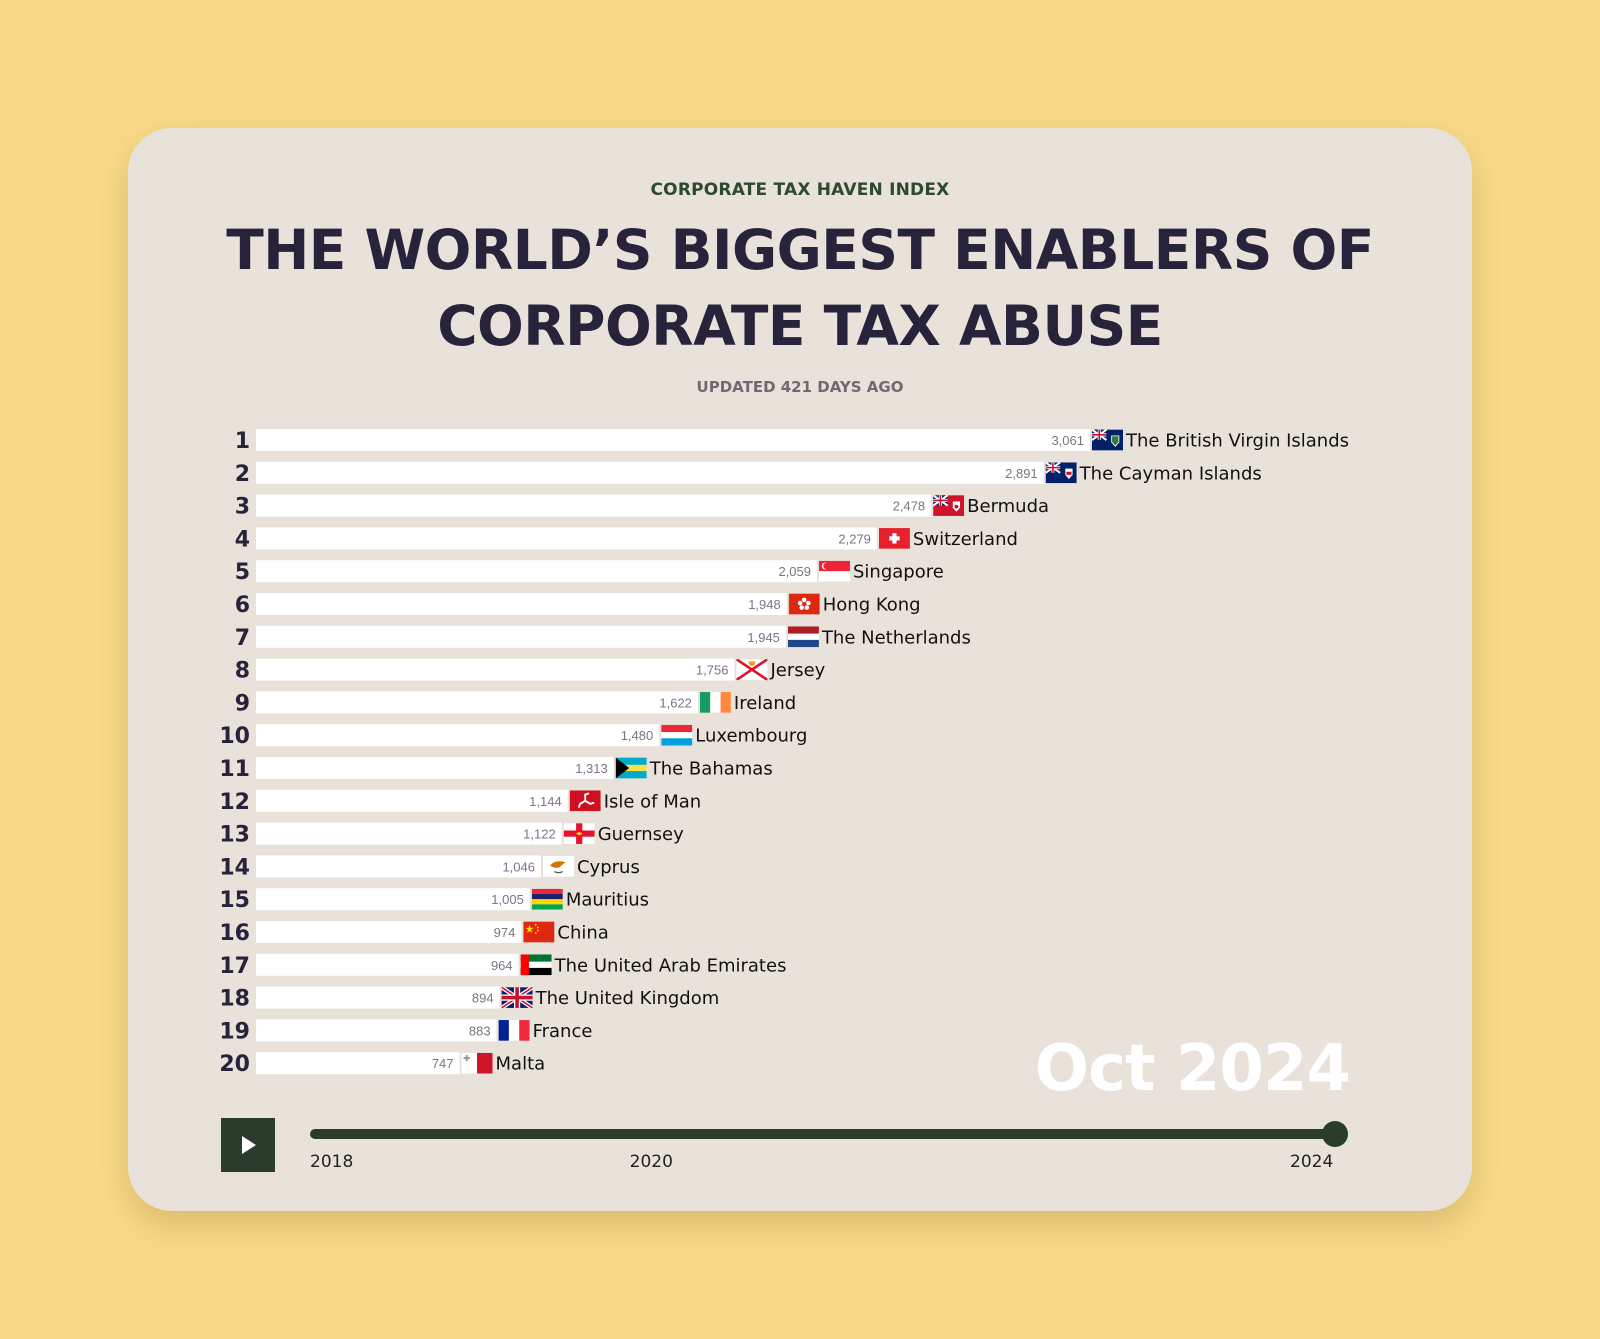 The width and height of the screenshot is (1600, 1339). Describe the element at coordinates (909, 506) in the screenshot. I see `value-label: 2,478` at that location.